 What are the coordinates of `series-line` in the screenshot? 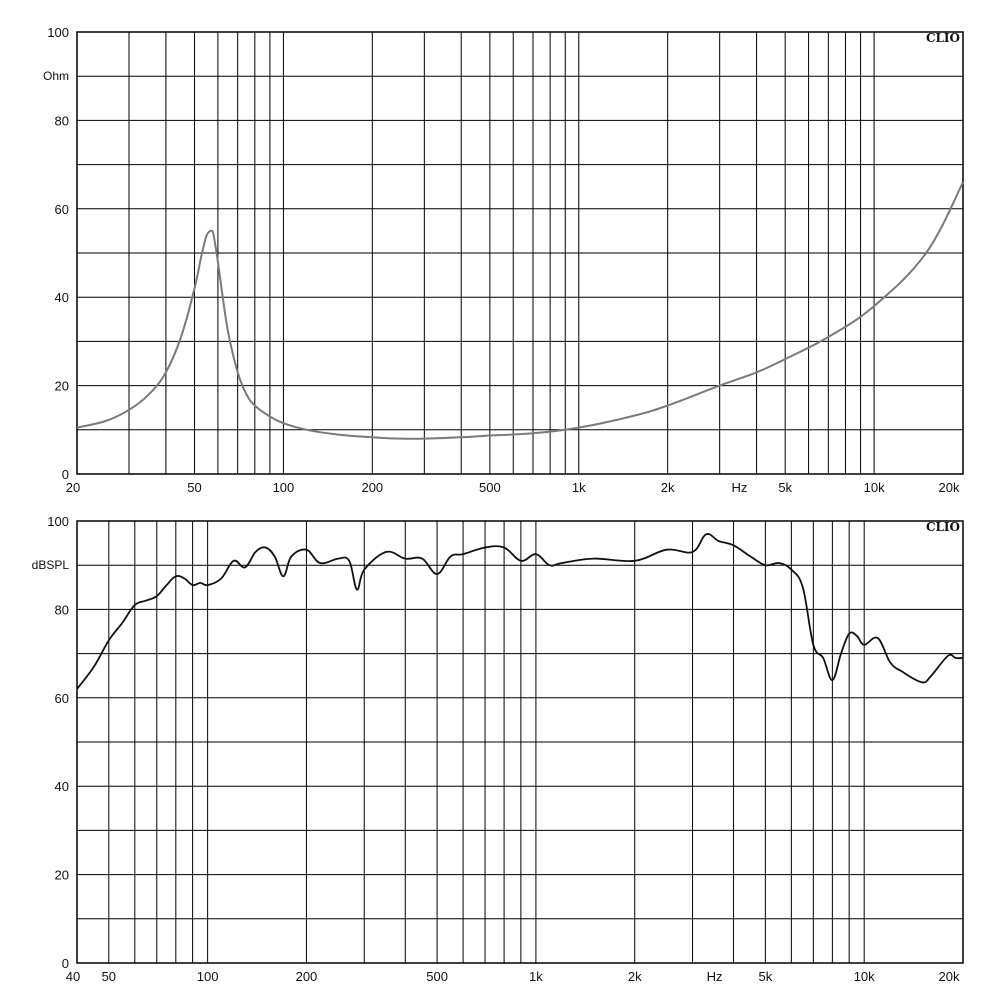 It's located at (520, 611).